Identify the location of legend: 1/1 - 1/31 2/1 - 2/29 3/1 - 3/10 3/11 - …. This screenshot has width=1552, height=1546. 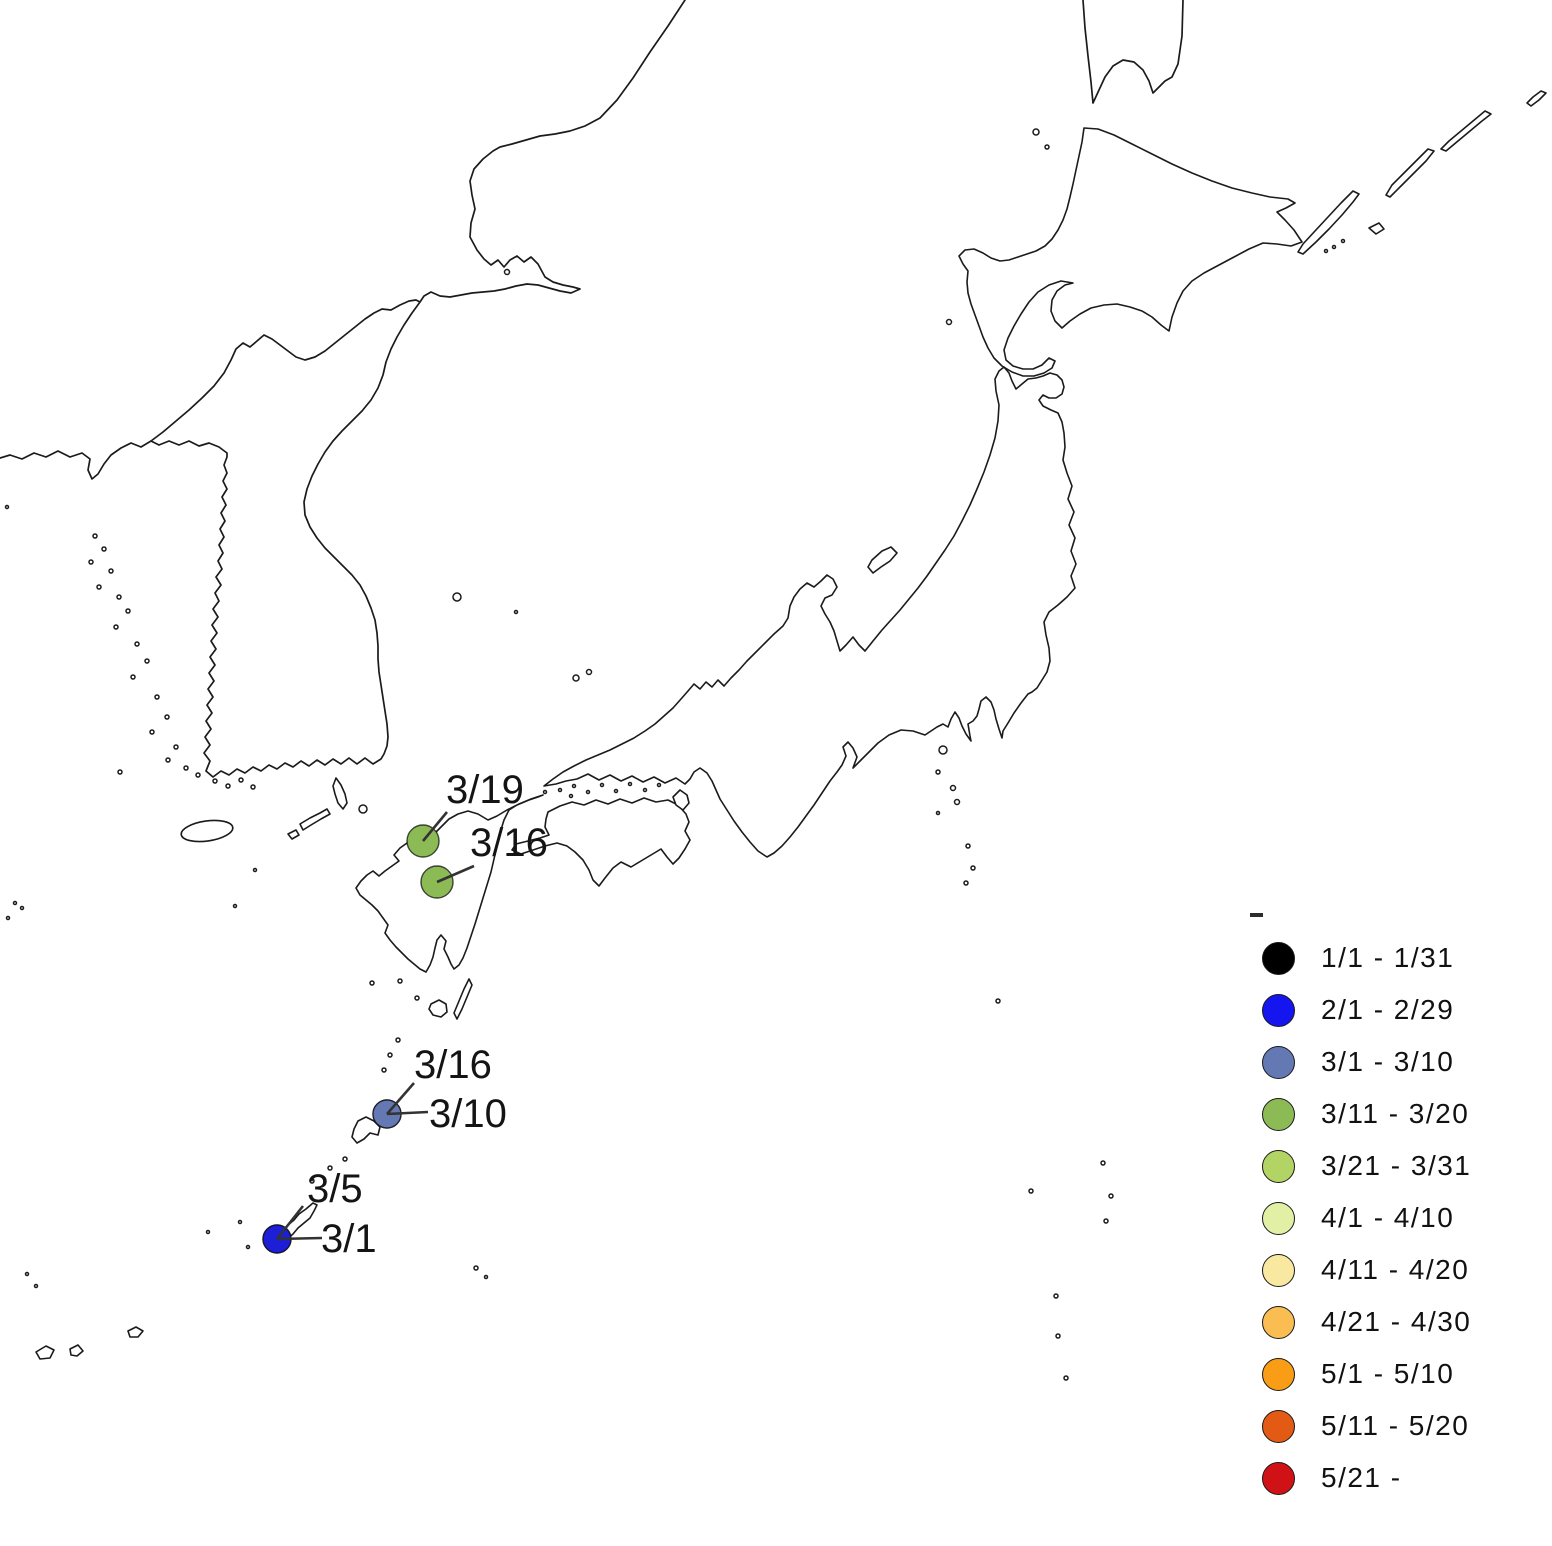
(1366, 1218).